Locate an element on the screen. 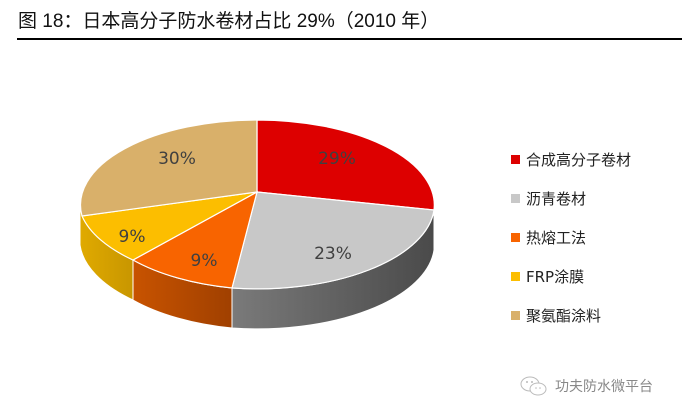  slice-polyurethane is located at coordinates (168, 168).